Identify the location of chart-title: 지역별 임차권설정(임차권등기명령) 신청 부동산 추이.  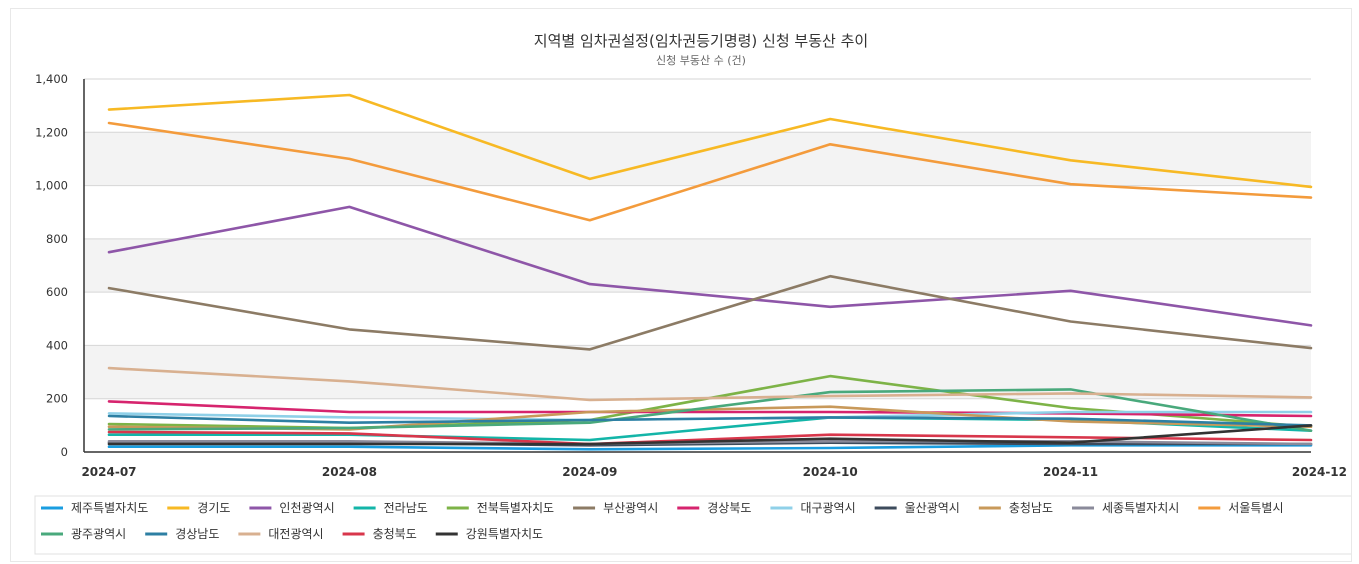
(701, 41).